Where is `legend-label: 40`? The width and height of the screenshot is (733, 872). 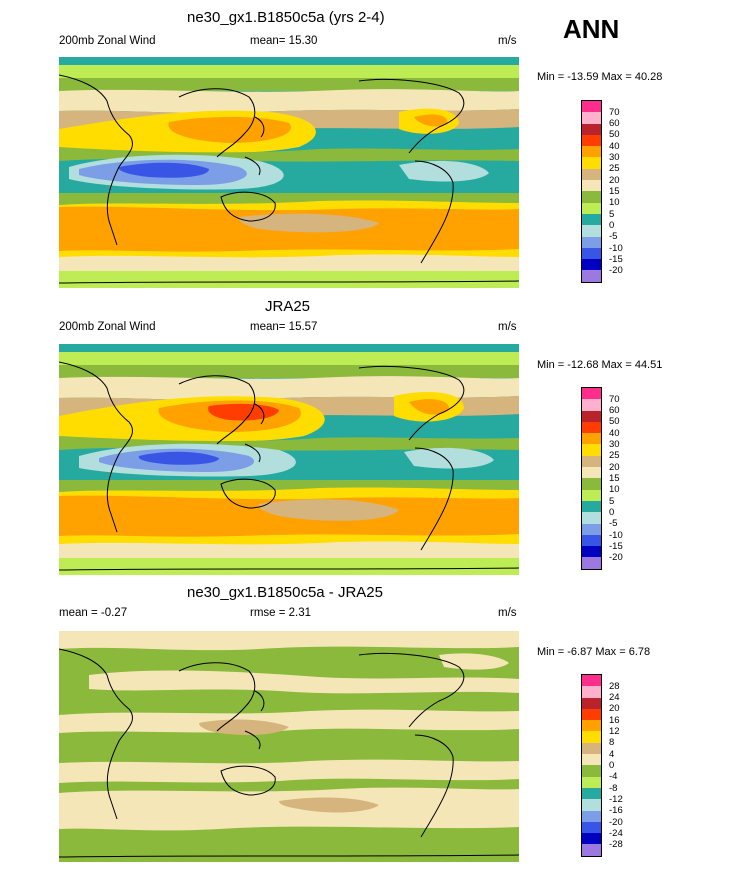 legend-label: 40 is located at coordinates (614, 146).